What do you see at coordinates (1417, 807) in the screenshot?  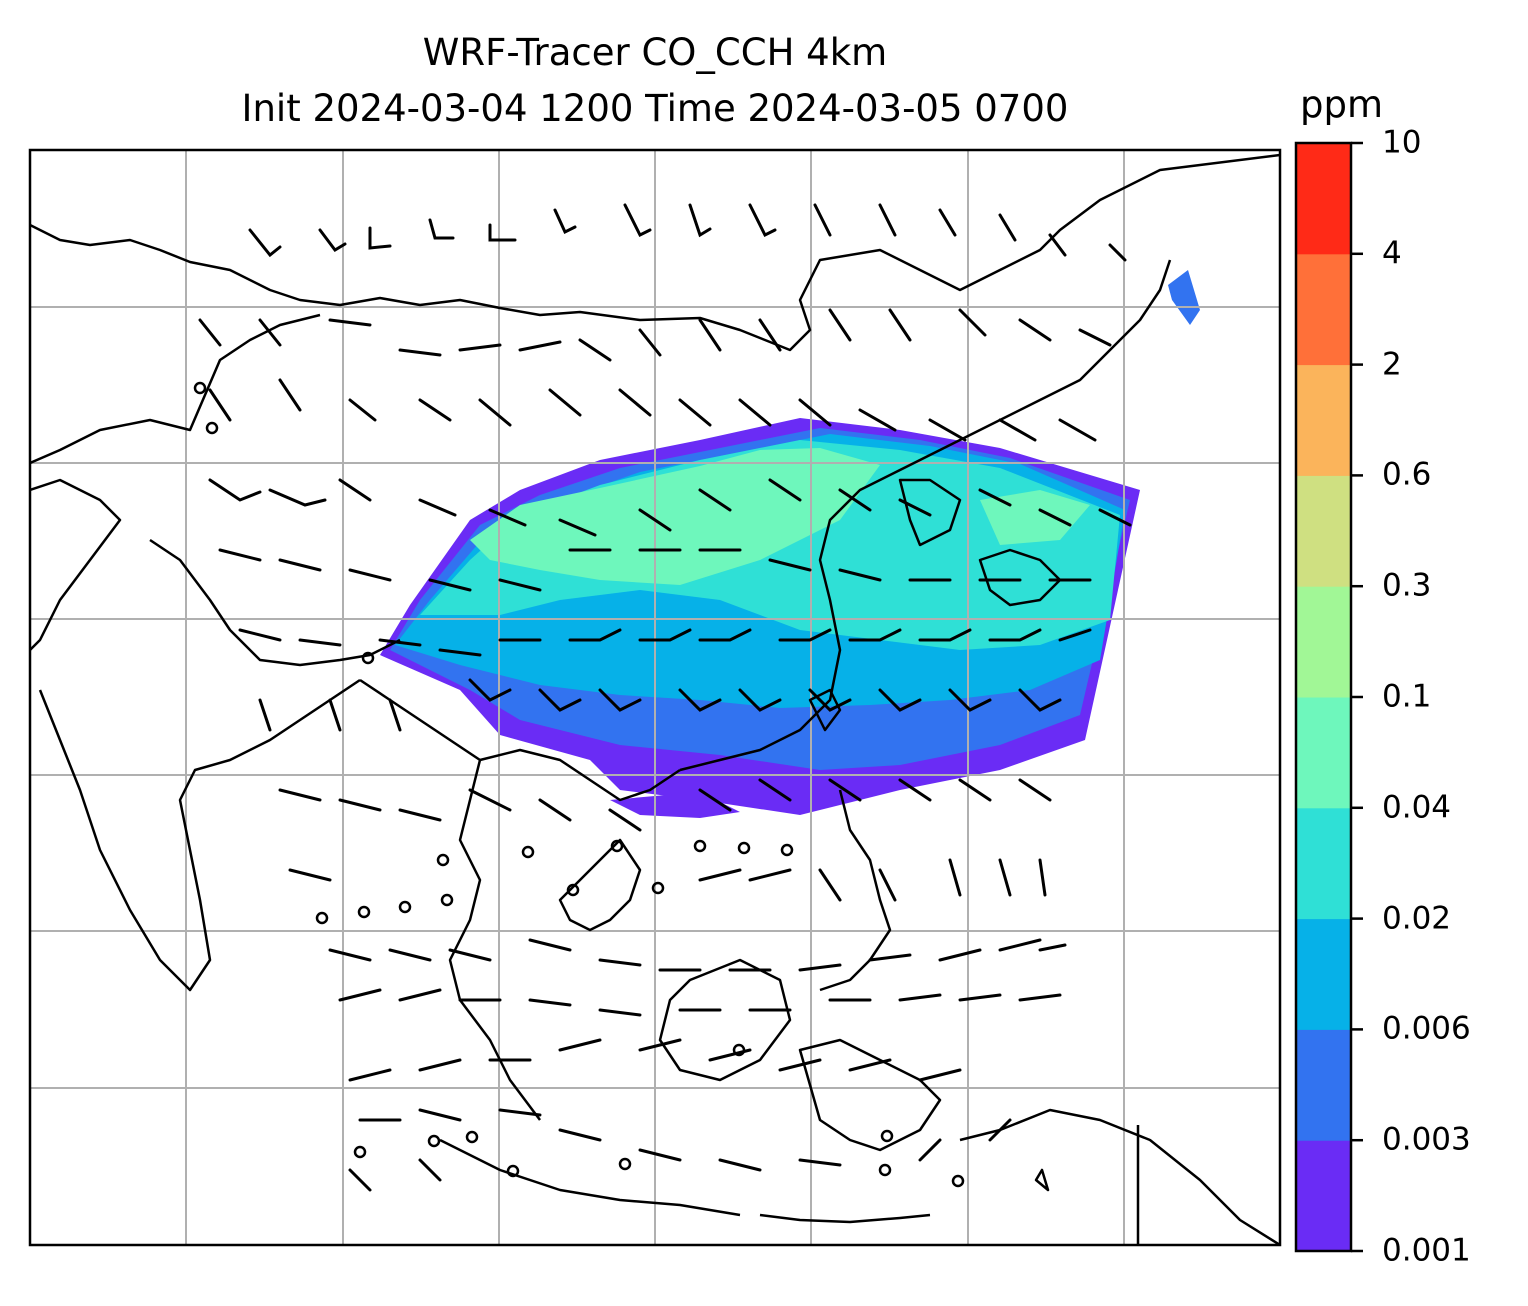 I see `colorbar-tick-label: 0.04` at bounding box center [1417, 807].